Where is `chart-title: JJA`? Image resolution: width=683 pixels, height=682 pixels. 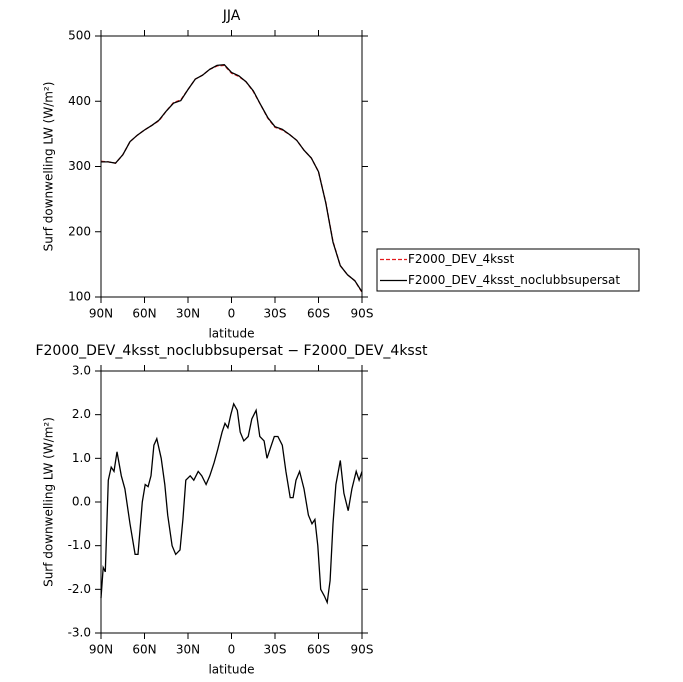 chart-title: JJA is located at coordinates (231, 16).